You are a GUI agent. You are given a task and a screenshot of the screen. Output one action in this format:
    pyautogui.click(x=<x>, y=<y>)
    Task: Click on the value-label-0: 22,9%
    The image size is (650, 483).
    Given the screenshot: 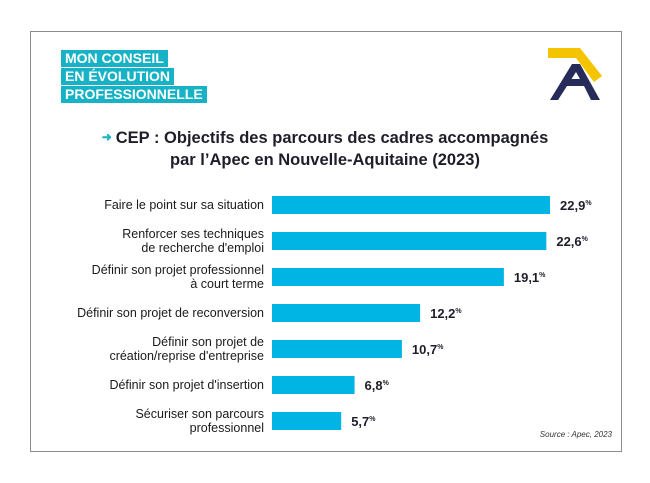 What is the action you would take?
    pyautogui.click(x=576, y=205)
    